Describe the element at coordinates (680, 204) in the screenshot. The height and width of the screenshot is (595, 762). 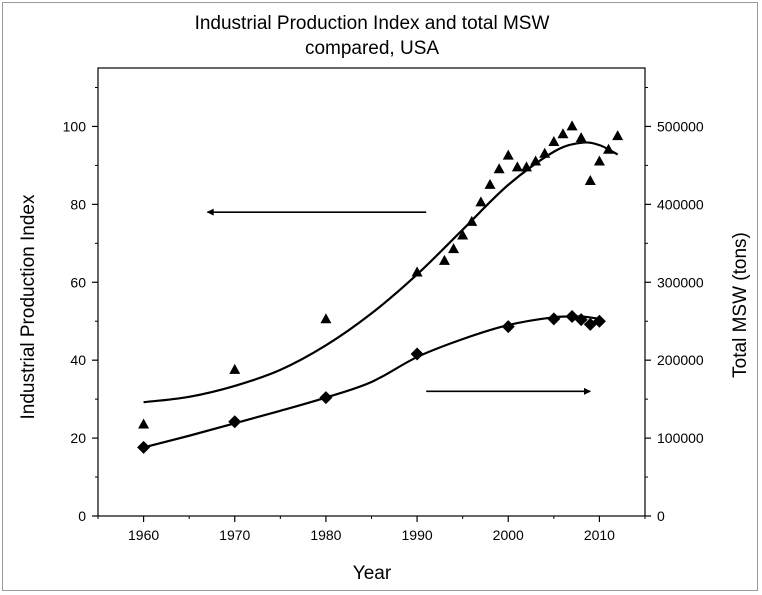
I see `y2-tick-label: 400000` at that location.